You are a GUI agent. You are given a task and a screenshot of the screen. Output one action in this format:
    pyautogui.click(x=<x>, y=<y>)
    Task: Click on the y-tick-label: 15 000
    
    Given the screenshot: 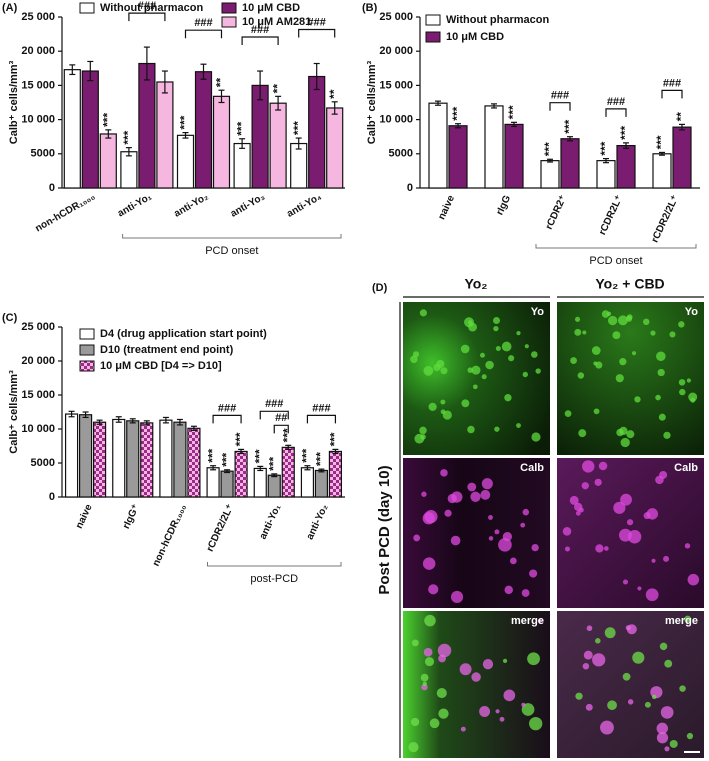 What is the action you would take?
    pyautogui.click(x=396, y=85)
    